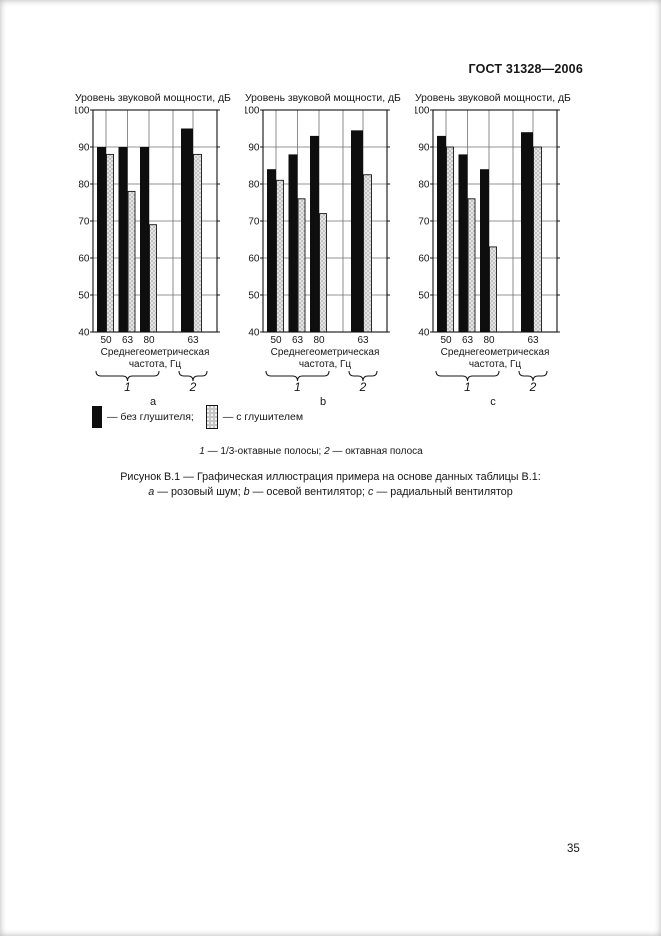 The image size is (661, 936). Describe the element at coordinates (493, 402) in the screenshot. I see `subfigure-letter: с` at that location.